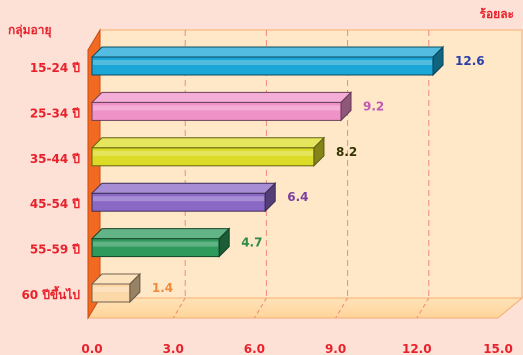  Describe the element at coordinates (373, 106) in the screenshot. I see `data-label: 9.2` at that location.